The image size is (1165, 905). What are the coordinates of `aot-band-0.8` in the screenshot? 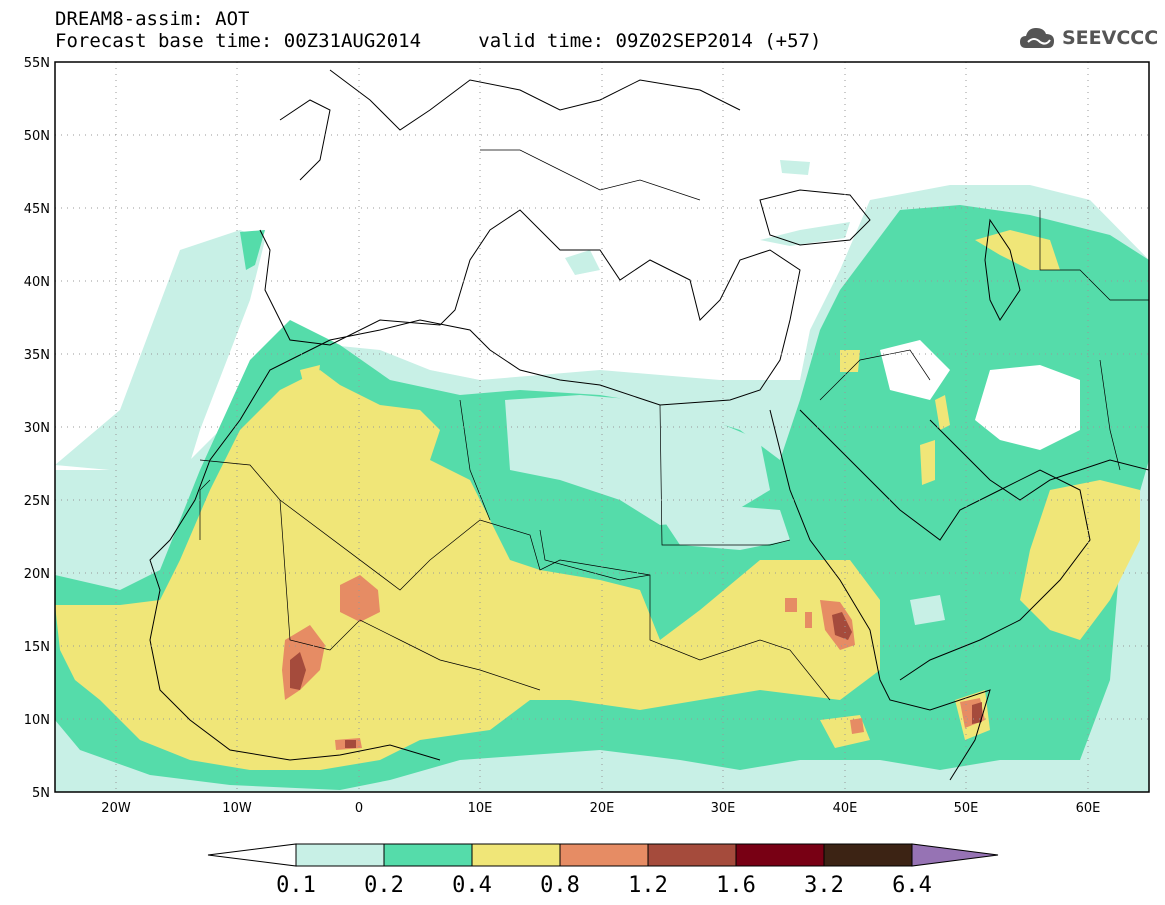 It's located at (633, 662).